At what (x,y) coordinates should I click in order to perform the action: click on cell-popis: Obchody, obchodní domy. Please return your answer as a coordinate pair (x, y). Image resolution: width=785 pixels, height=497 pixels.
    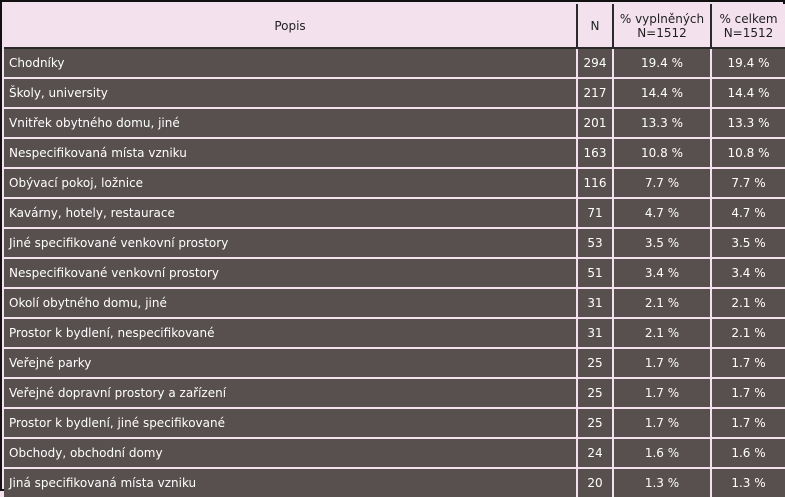
    Looking at the image, I should click on (291, 454).